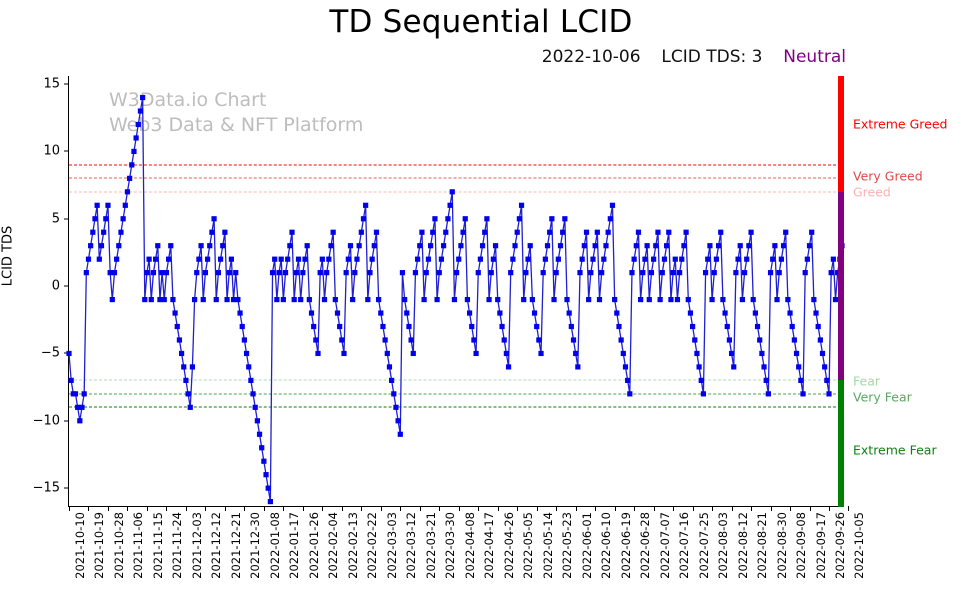 The height and width of the screenshot is (613, 962). I want to click on x-tick-label: 2022-09-08, so click(801, 545).